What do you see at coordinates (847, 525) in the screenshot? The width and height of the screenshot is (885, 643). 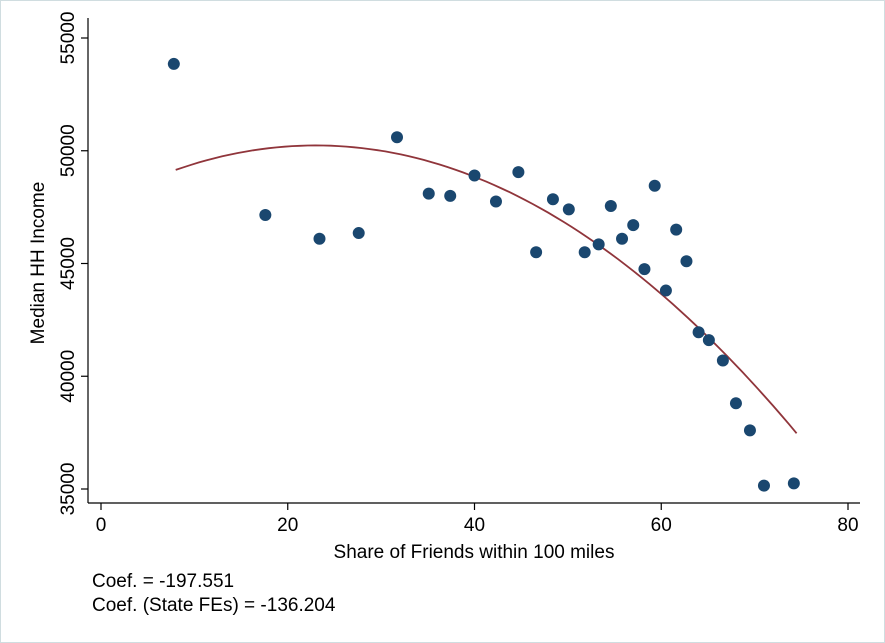 I see `x-tick-label: 80` at bounding box center [847, 525].